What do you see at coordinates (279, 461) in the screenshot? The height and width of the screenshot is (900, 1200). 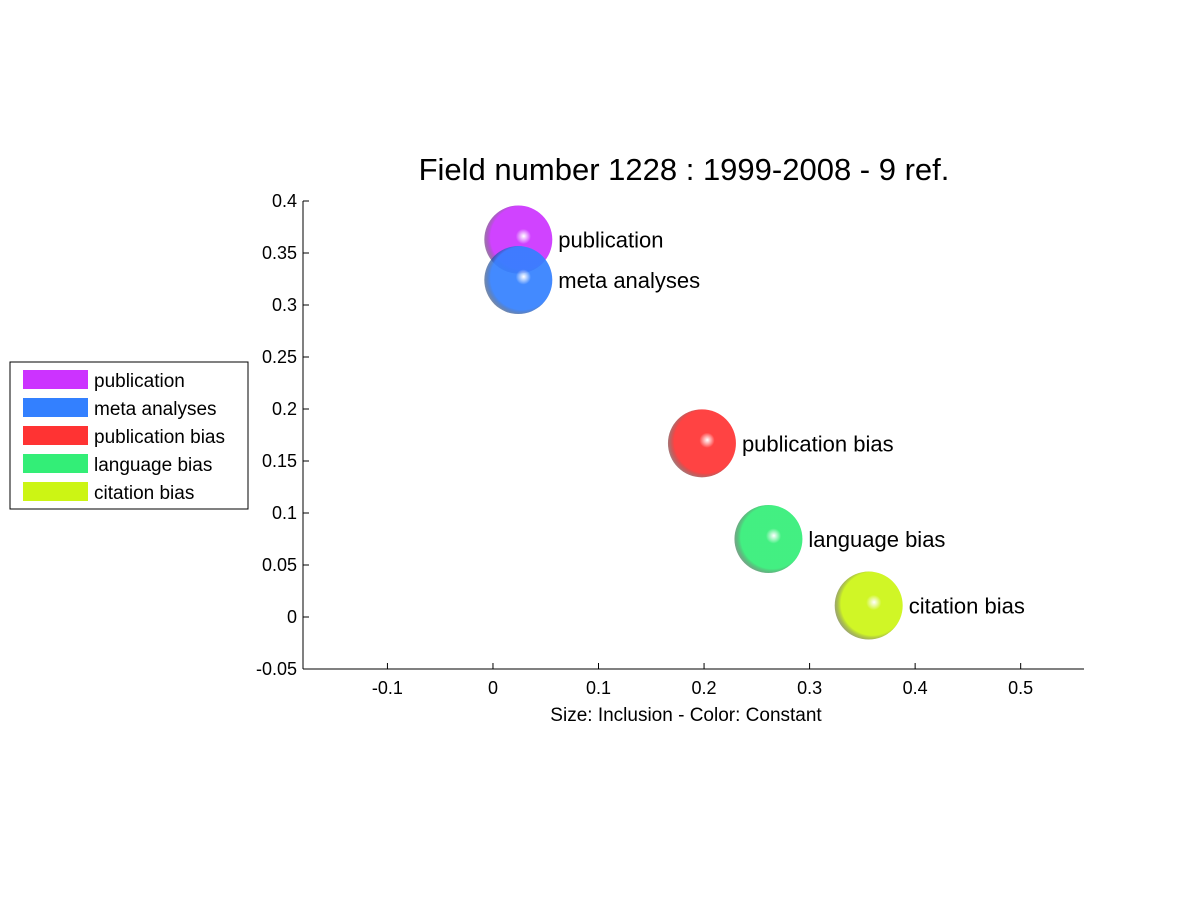 I see `y-tick-label: 0.15` at bounding box center [279, 461].